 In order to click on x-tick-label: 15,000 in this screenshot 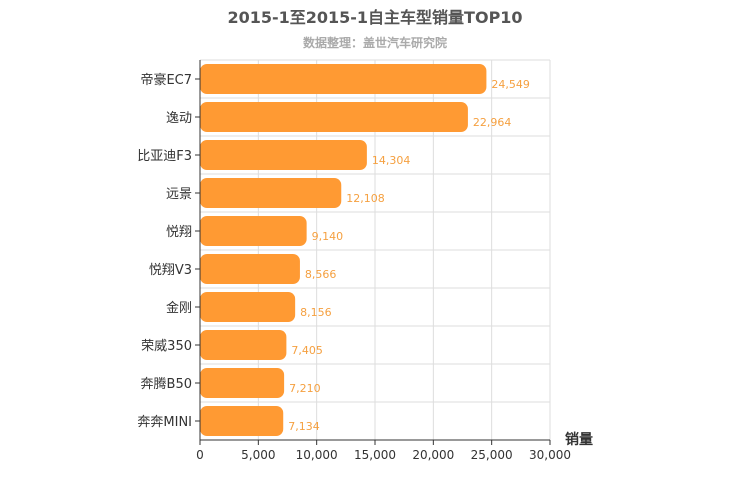, I will do `click(375, 455)`.